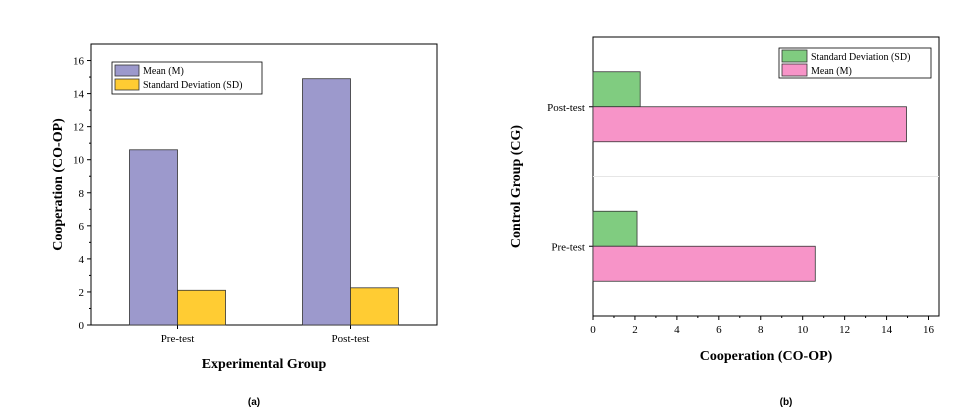 This screenshot has height=417, width=976. What do you see at coordinates (82, 326) in the screenshot?
I see `y-tick-label-0: 0` at bounding box center [82, 326].